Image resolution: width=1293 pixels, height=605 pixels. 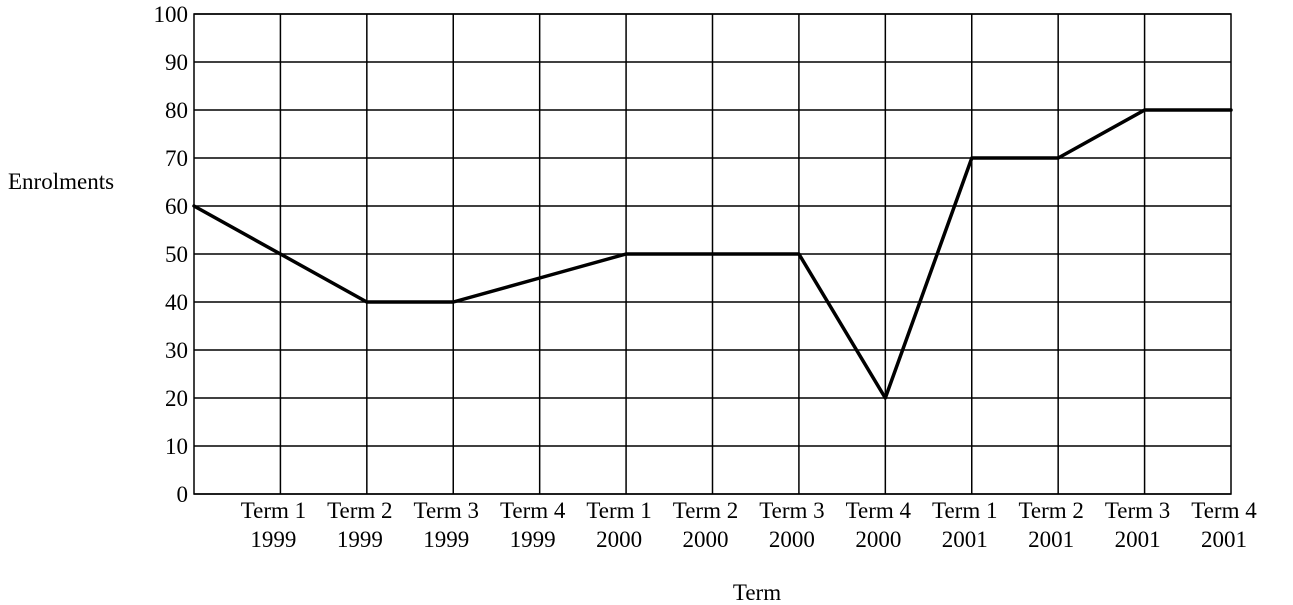 What do you see at coordinates (61, 181) in the screenshot?
I see `y-axis-title: Enrolments` at bounding box center [61, 181].